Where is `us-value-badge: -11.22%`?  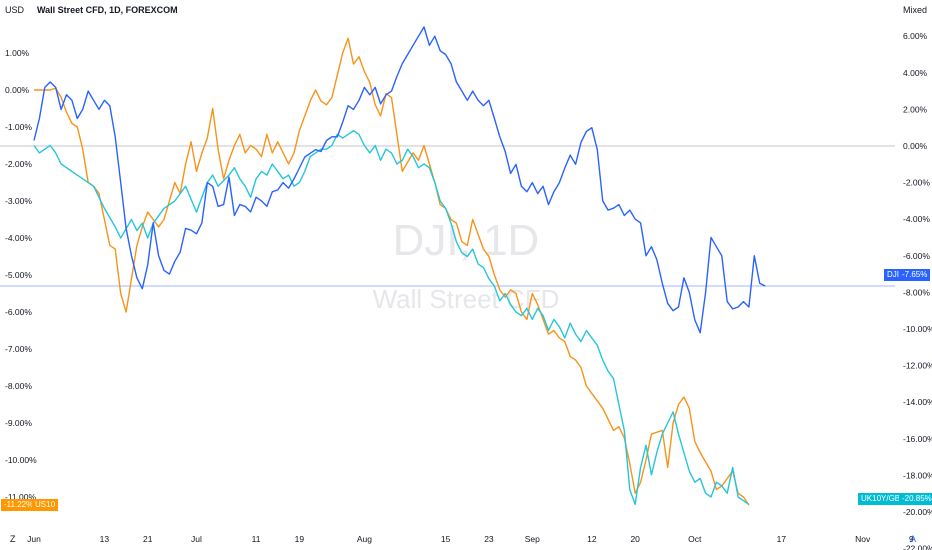
us-value-badge: -11.22% is located at coordinates (19, 505).